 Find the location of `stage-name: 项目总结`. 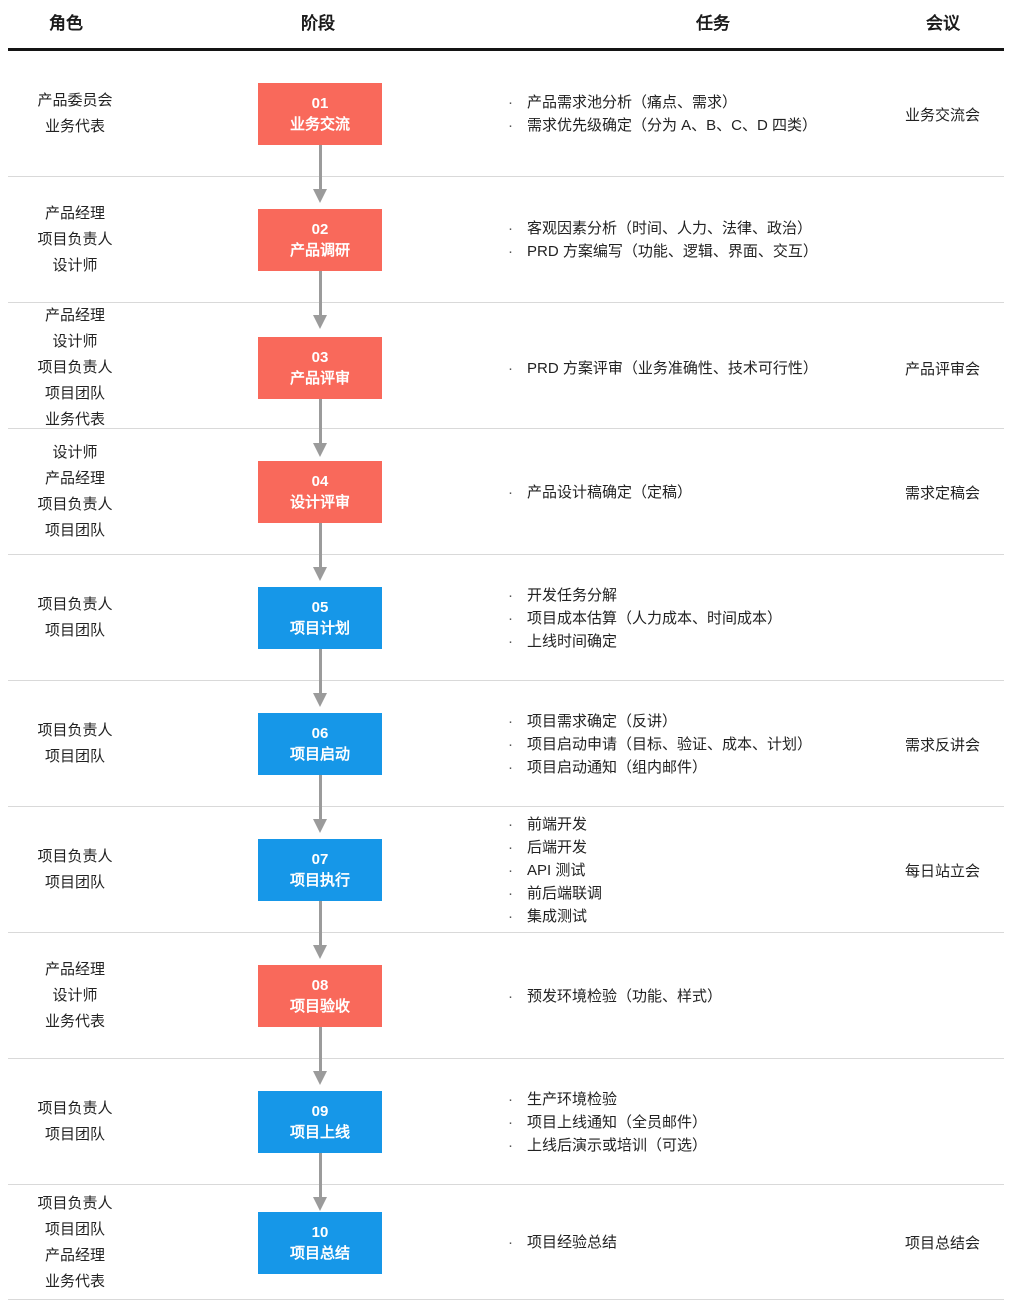

stage-name: 项目总结 is located at coordinates (319, 1253).